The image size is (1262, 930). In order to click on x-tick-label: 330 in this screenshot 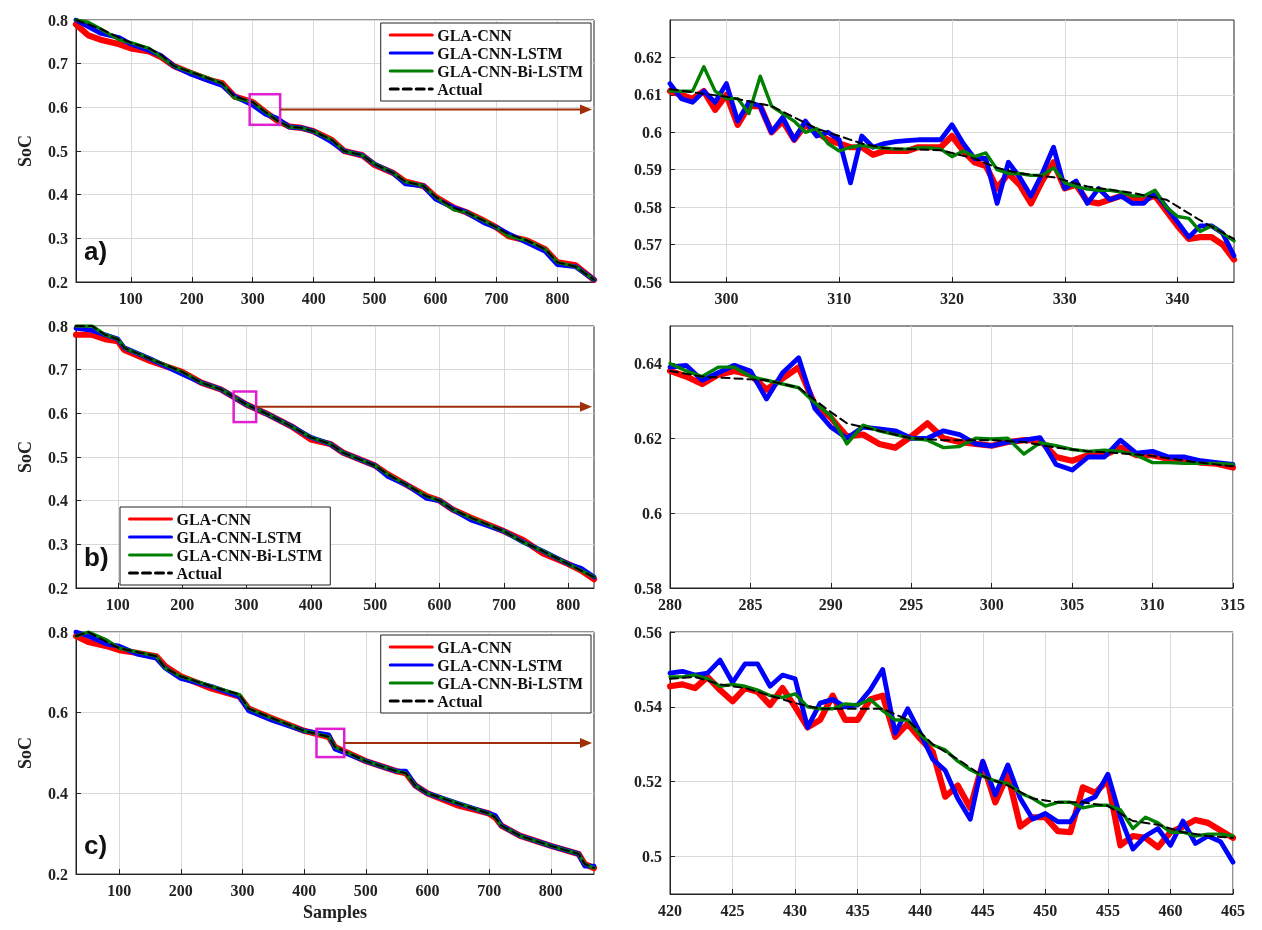, I will do `click(1064, 298)`.